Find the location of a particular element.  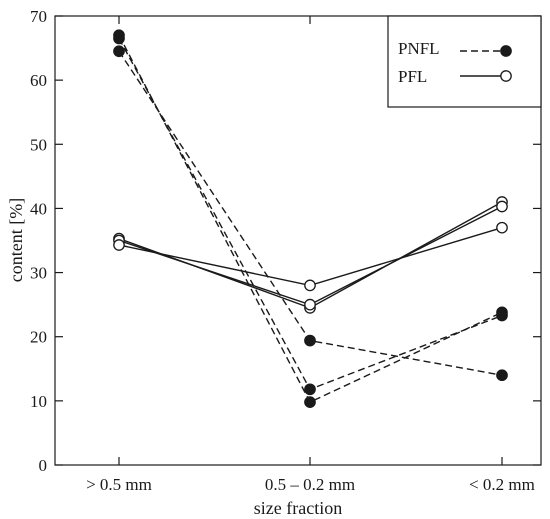

legend-marker-pfl is located at coordinates (506, 76).